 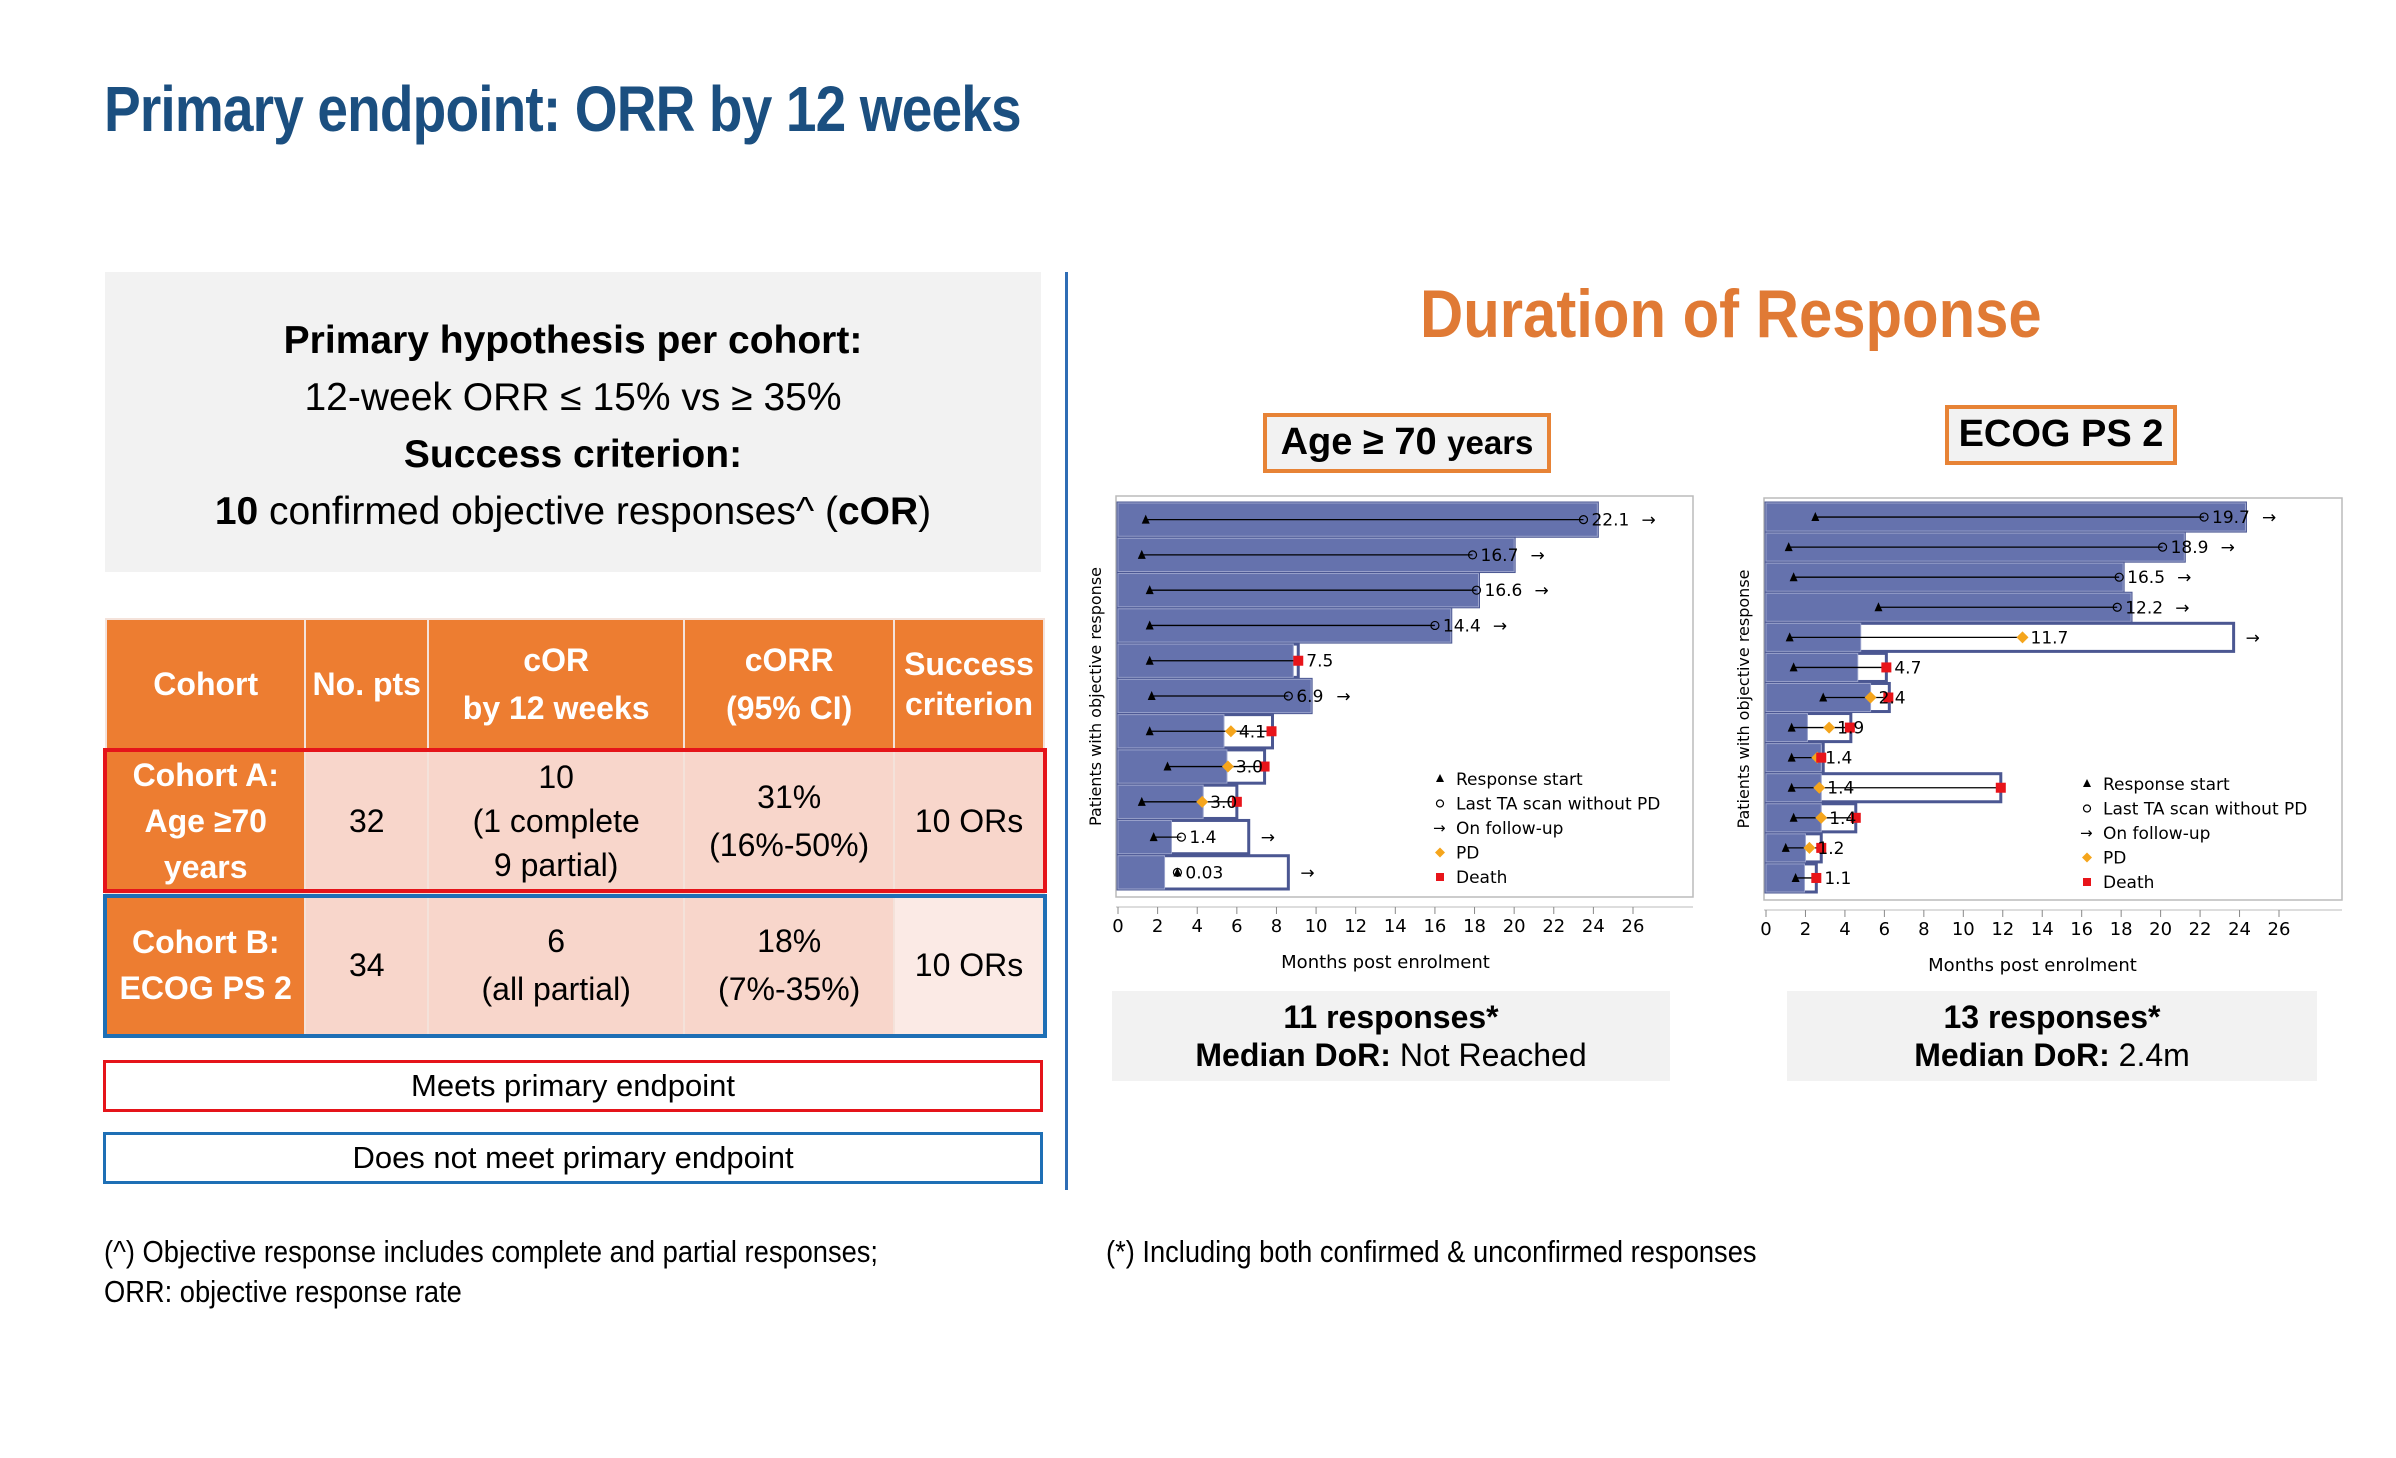 I want to click on meets-highlight, so click(x=575, y=820).